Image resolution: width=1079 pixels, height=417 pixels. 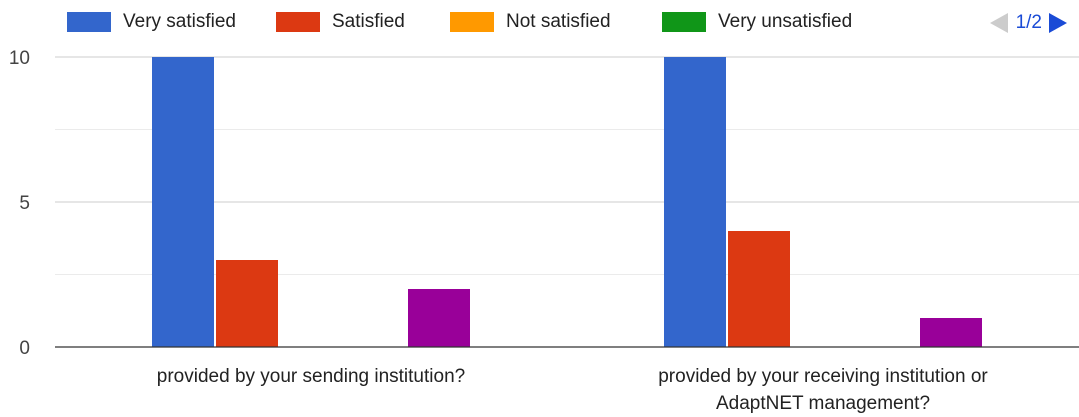 I want to click on legend-swatch-very-unsatisfied, so click(x=684, y=22).